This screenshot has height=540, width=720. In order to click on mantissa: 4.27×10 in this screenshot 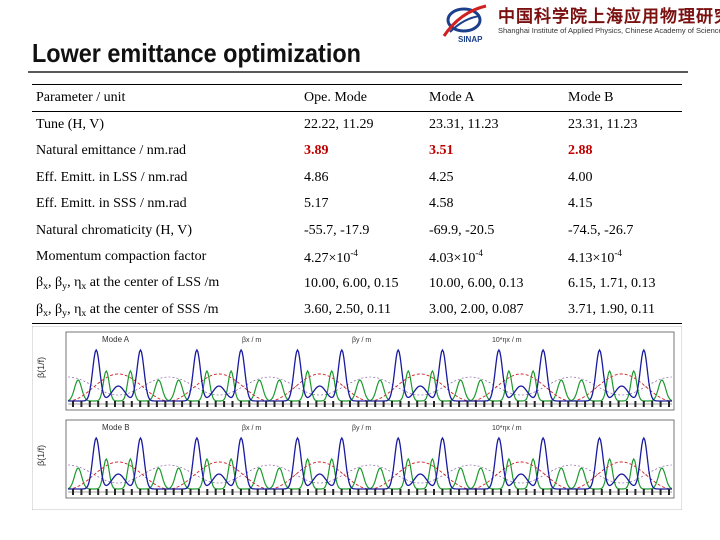, I will do `click(327, 258)`.